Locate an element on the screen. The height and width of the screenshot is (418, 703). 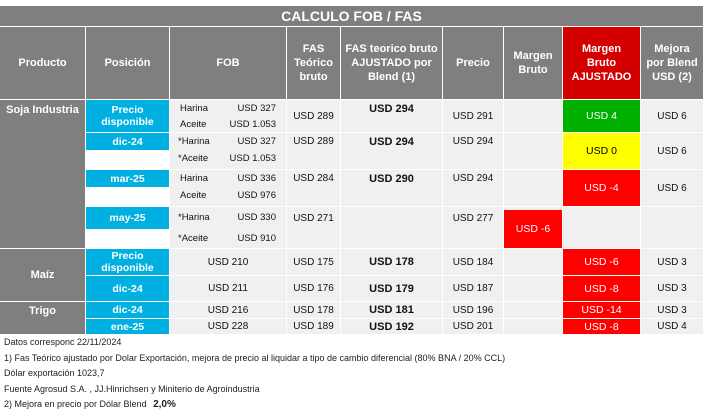
fob-aceite-value: USD 976 is located at coordinates (256, 195).